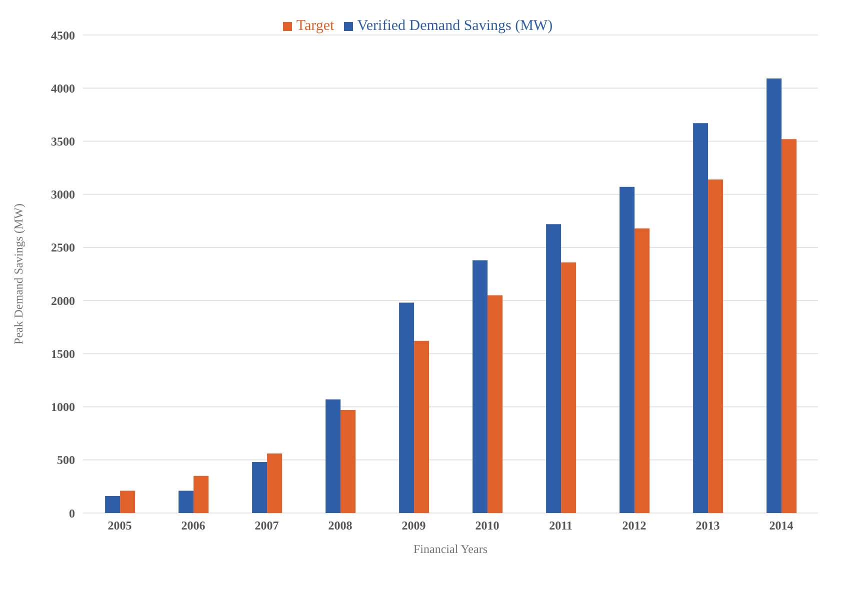  I want to click on x-tick-label: 2005, so click(120, 525).